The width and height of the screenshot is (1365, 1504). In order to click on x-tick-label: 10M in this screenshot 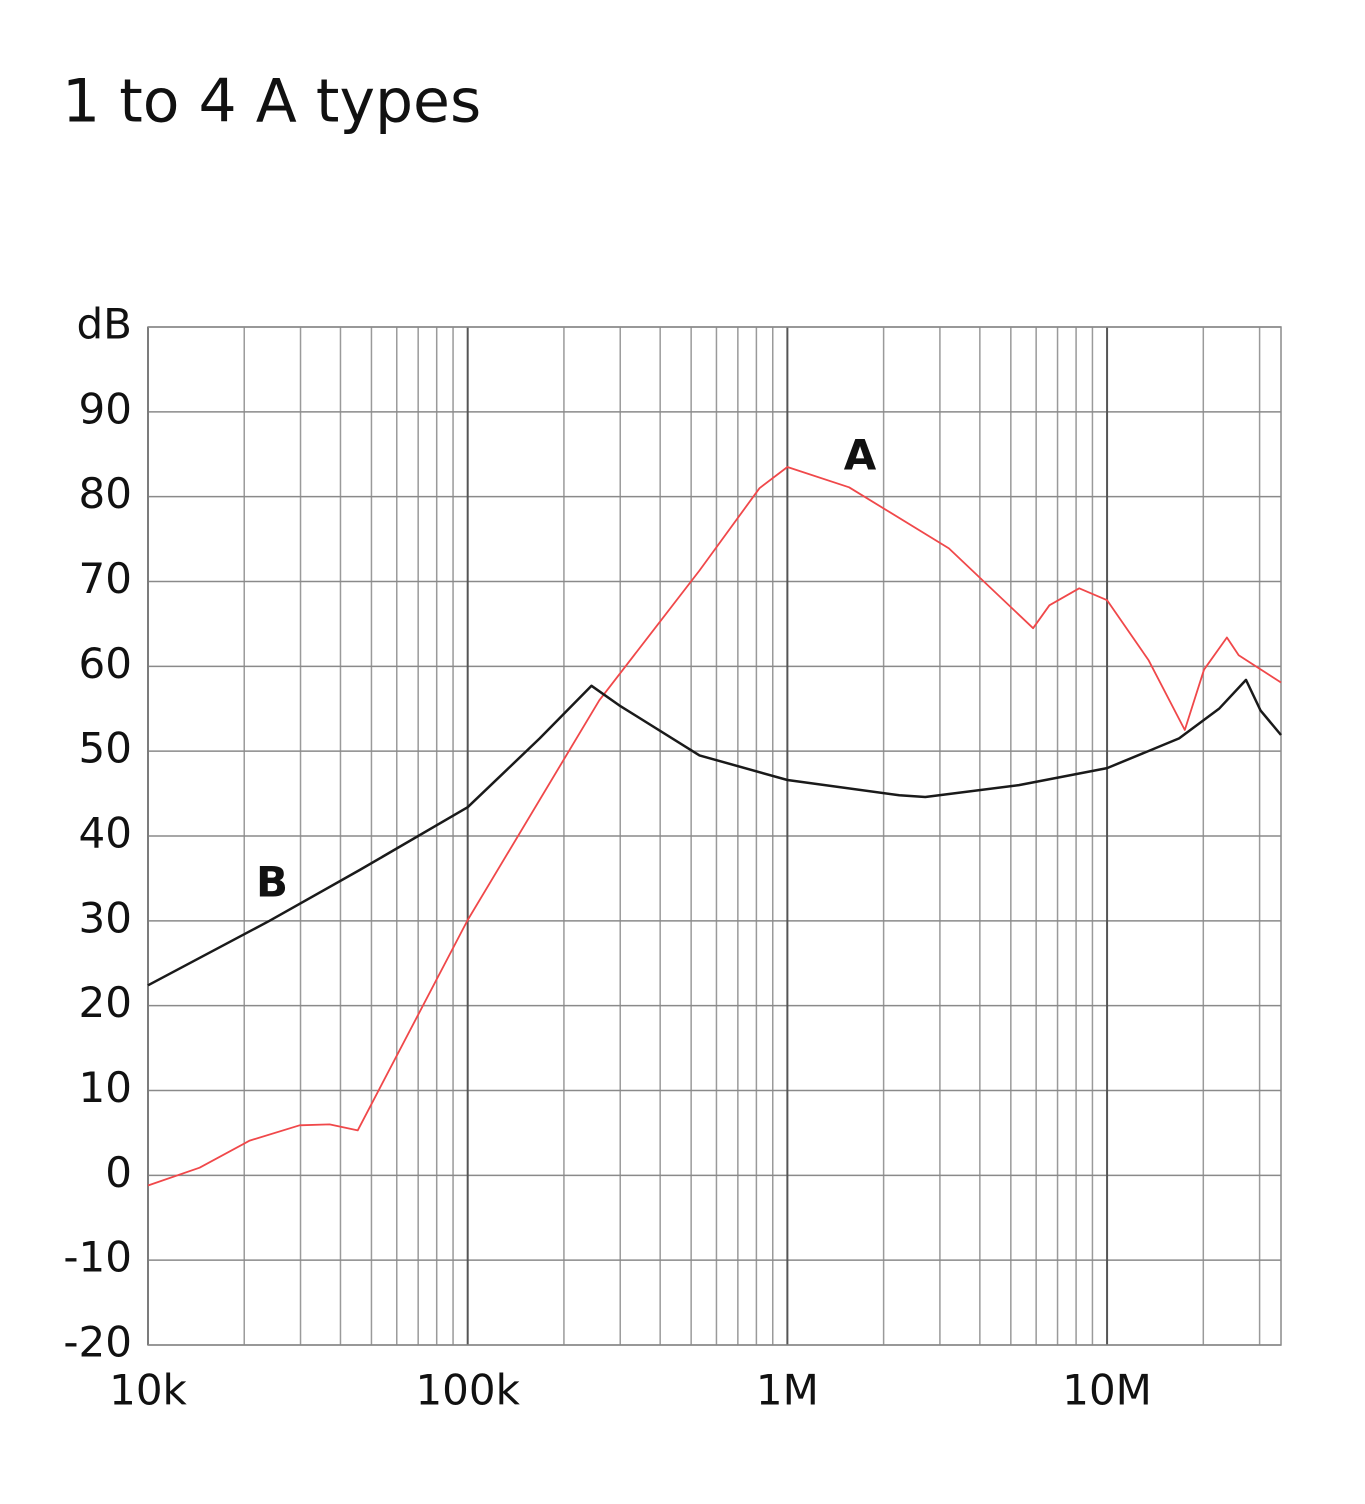, I will do `click(1107, 1390)`.